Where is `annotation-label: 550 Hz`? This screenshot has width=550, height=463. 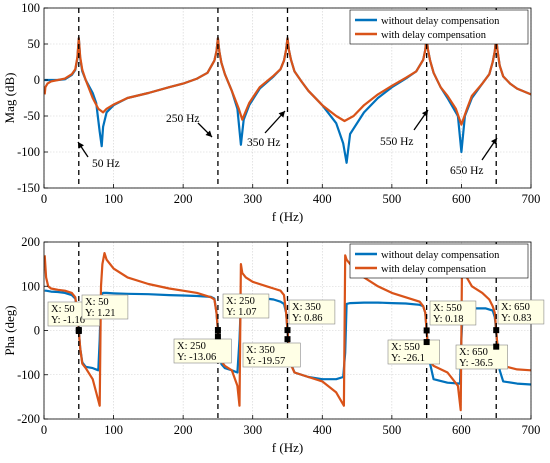
annotation-label: 550 Hz is located at coordinates (397, 142).